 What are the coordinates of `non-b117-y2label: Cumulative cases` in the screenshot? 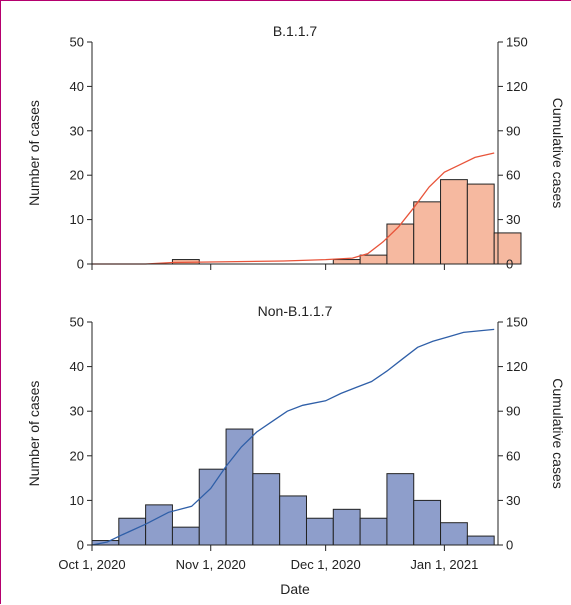 It's located at (558, 433).